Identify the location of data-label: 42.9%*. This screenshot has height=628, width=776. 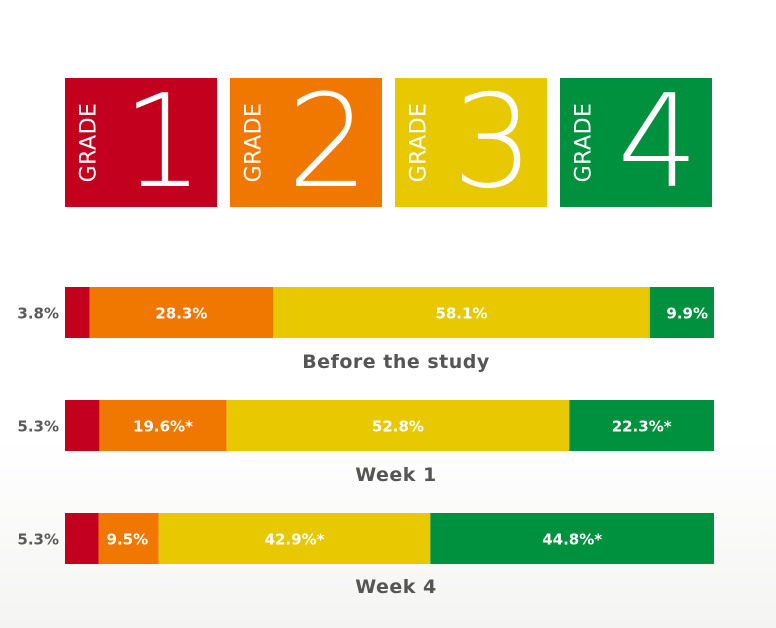
(295, 540).